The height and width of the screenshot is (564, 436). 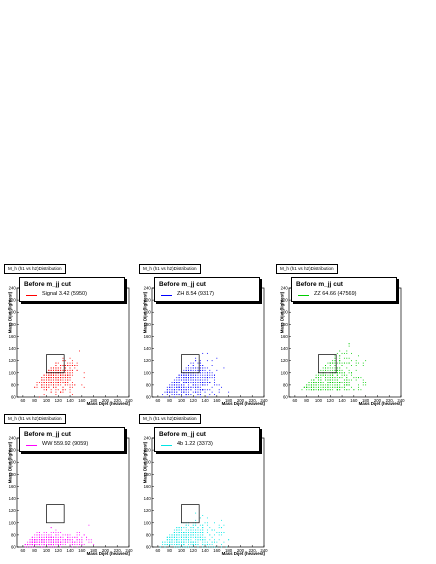 I want to click on legend-box: Before m_jj cut ZZ 64.66 (47569), so click(x=344, y=289).